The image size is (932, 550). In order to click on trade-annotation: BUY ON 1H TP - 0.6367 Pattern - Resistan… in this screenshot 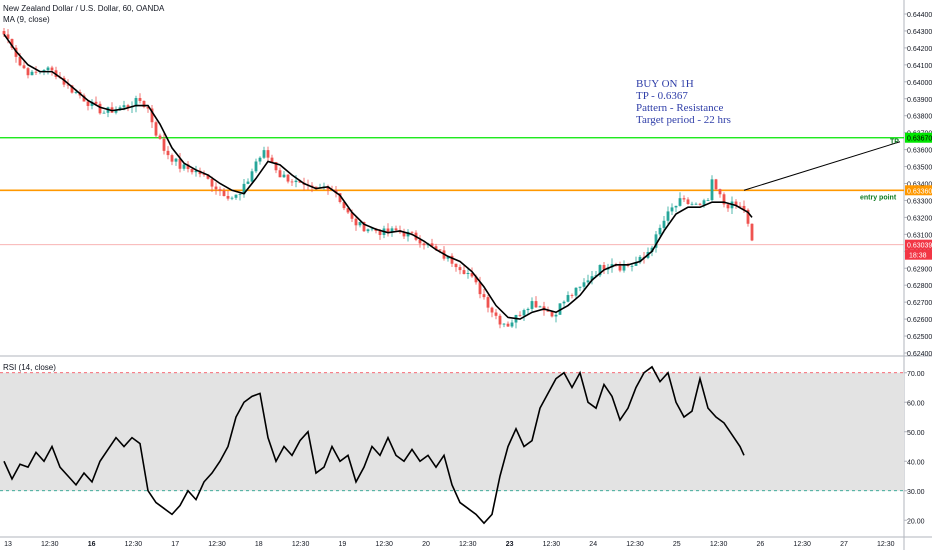, I will do `click(683, 102)`.